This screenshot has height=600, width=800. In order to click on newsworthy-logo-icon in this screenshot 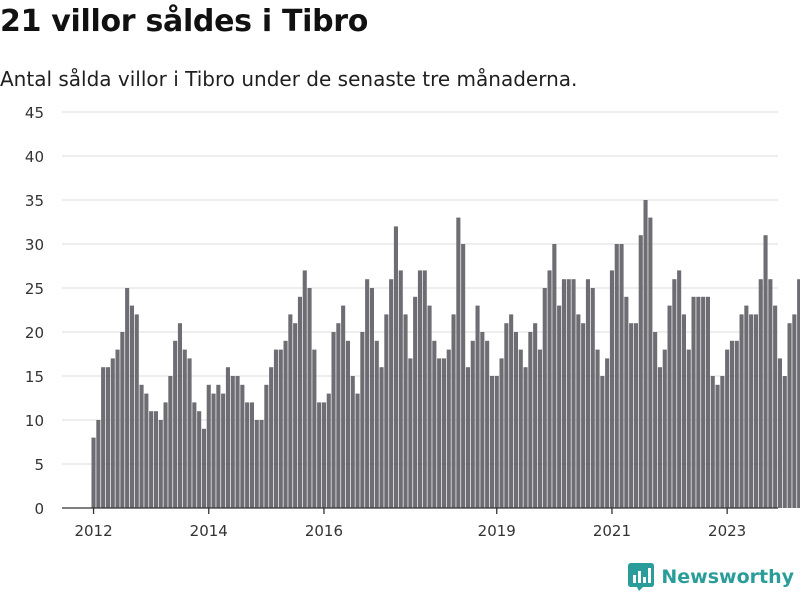, I will do `click(641, 577)`.